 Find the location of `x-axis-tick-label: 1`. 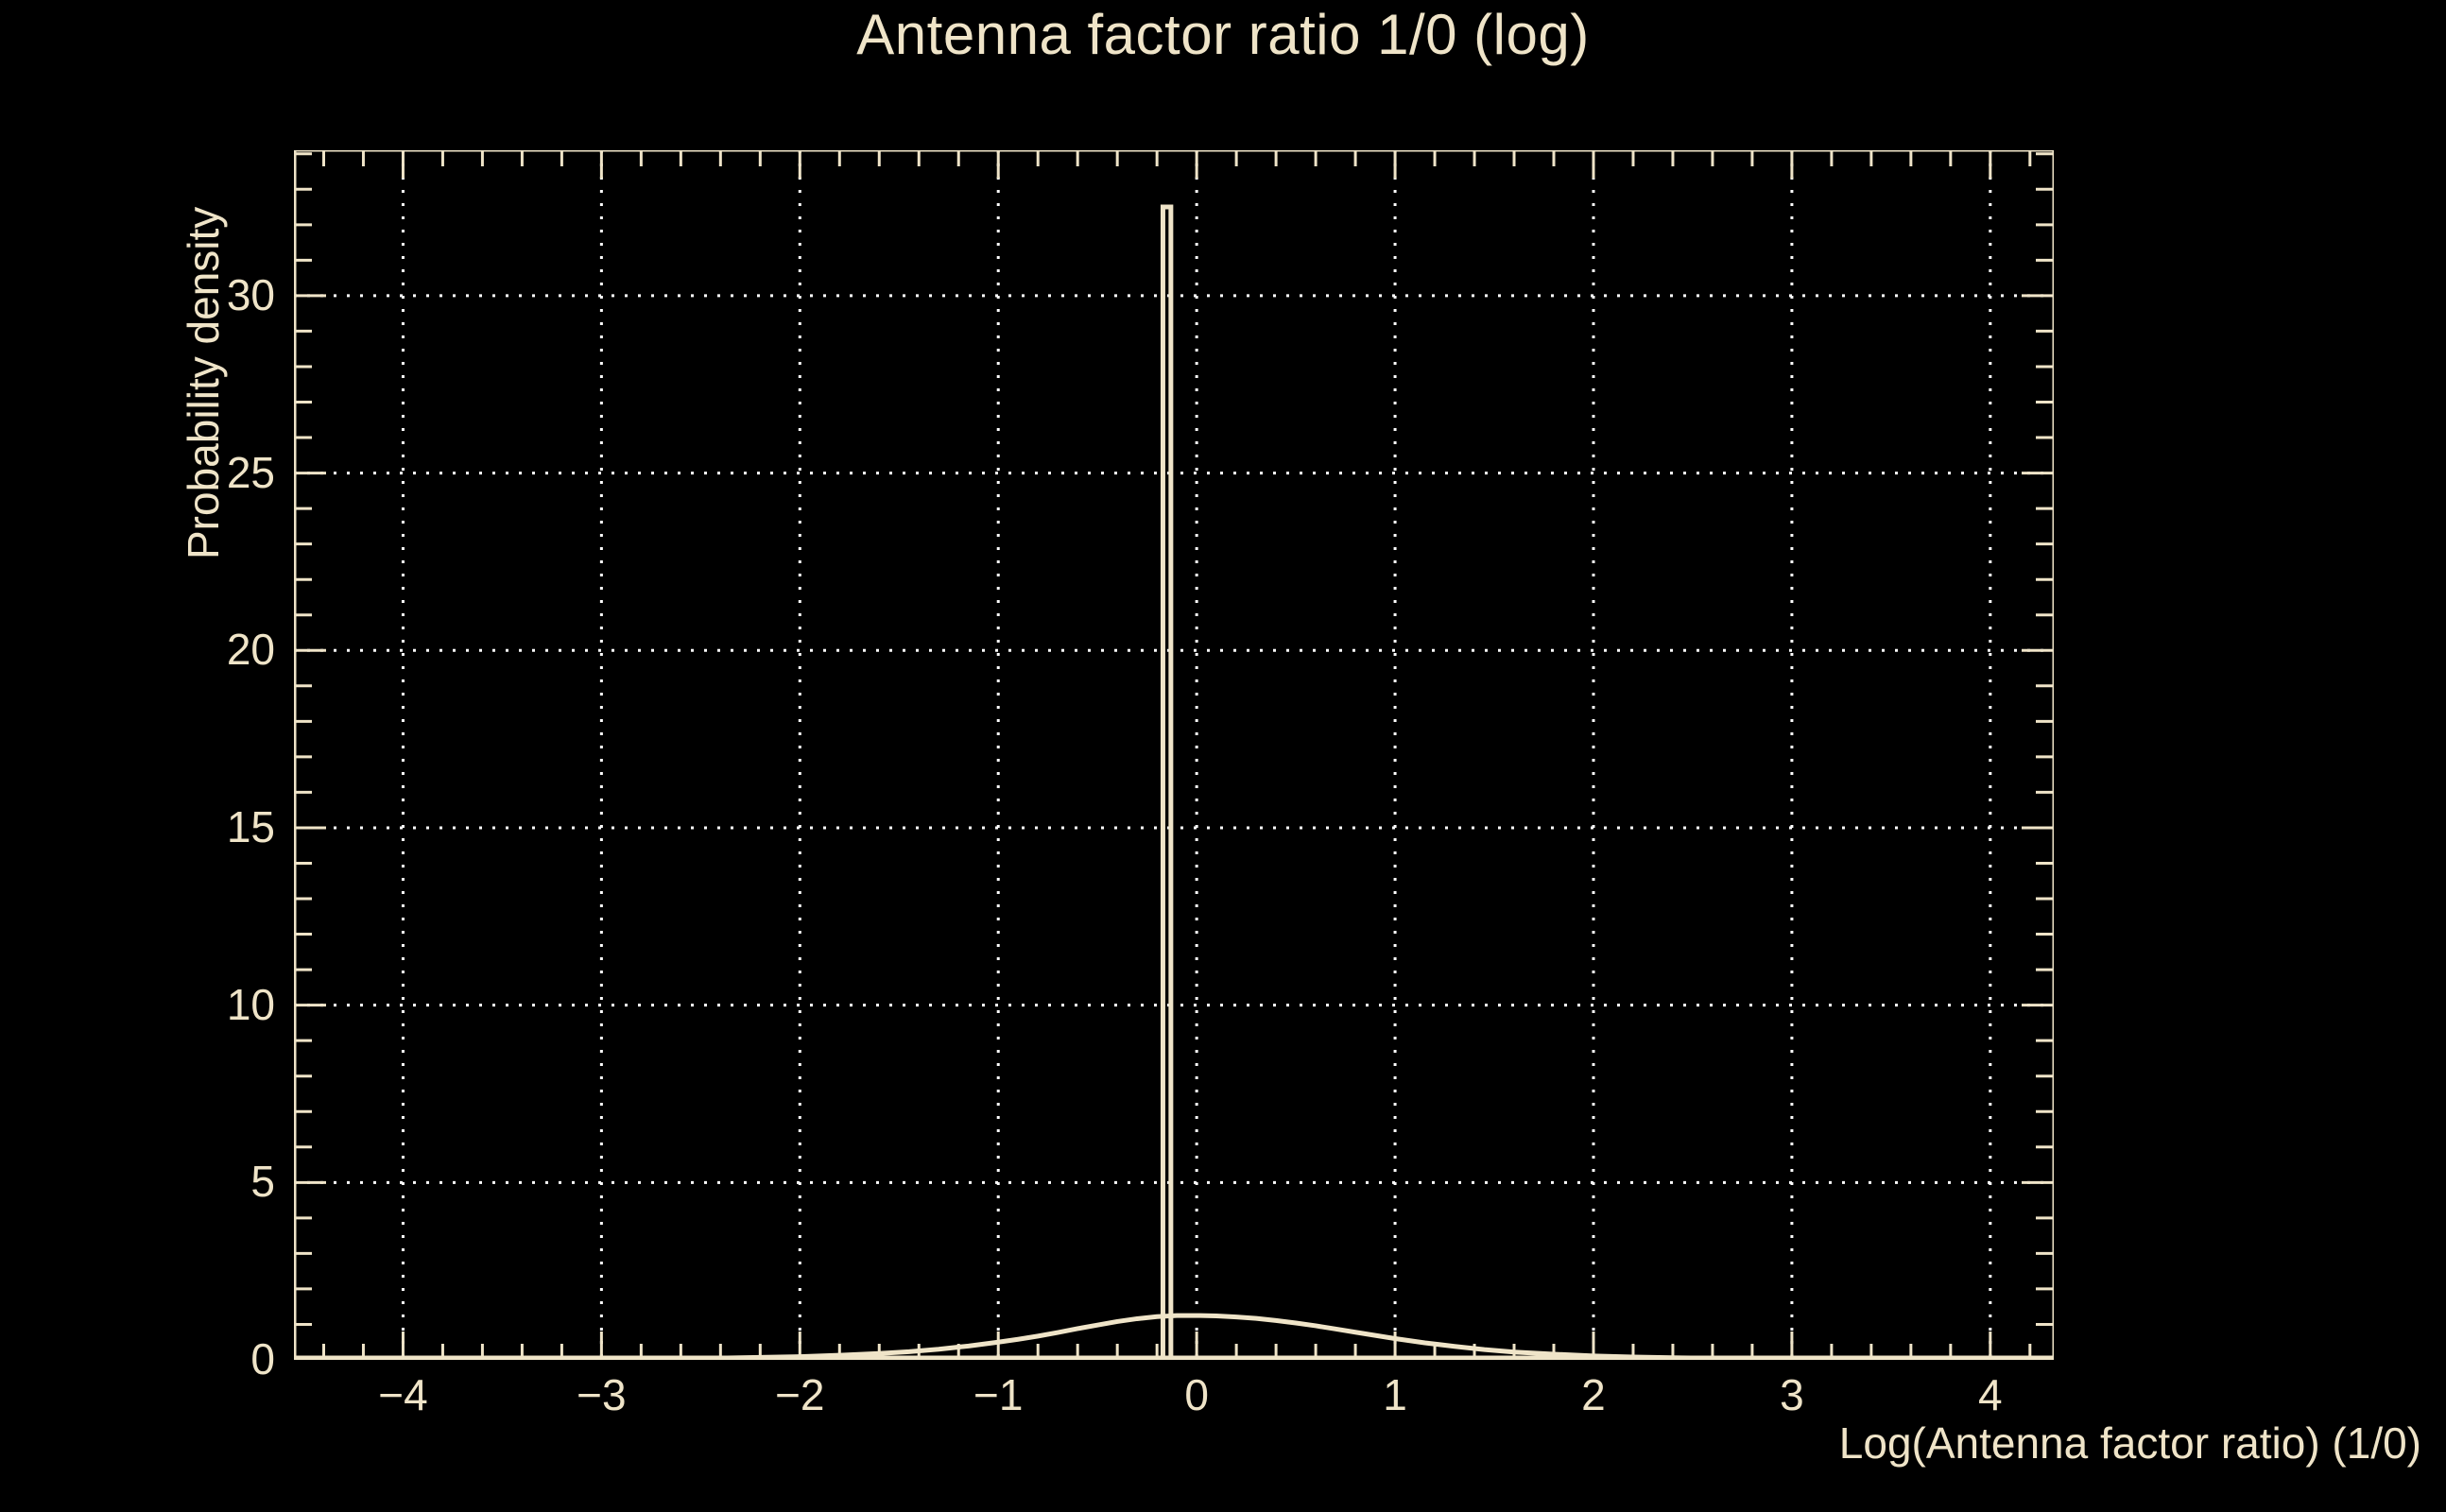

x-axis-tick-label: 1 is located at coordinates (1395, 1394).